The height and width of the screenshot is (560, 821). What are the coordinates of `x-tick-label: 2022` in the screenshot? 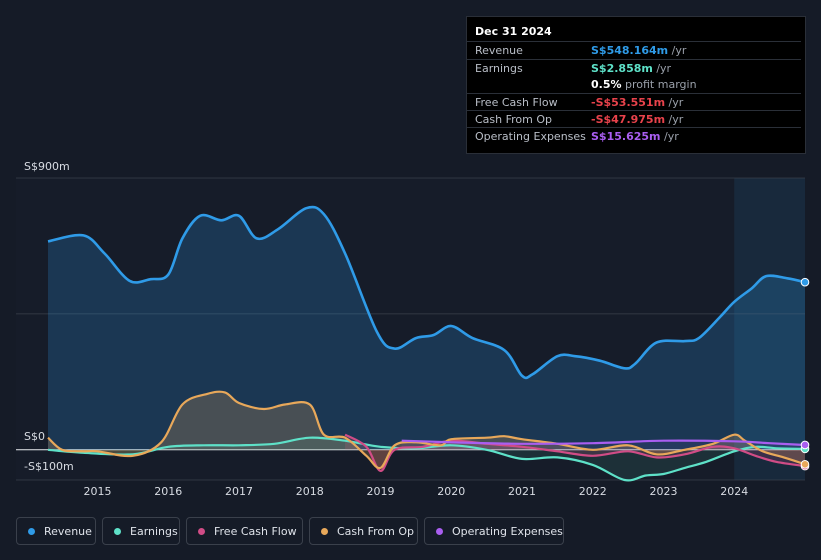 It's located at (593, 491).